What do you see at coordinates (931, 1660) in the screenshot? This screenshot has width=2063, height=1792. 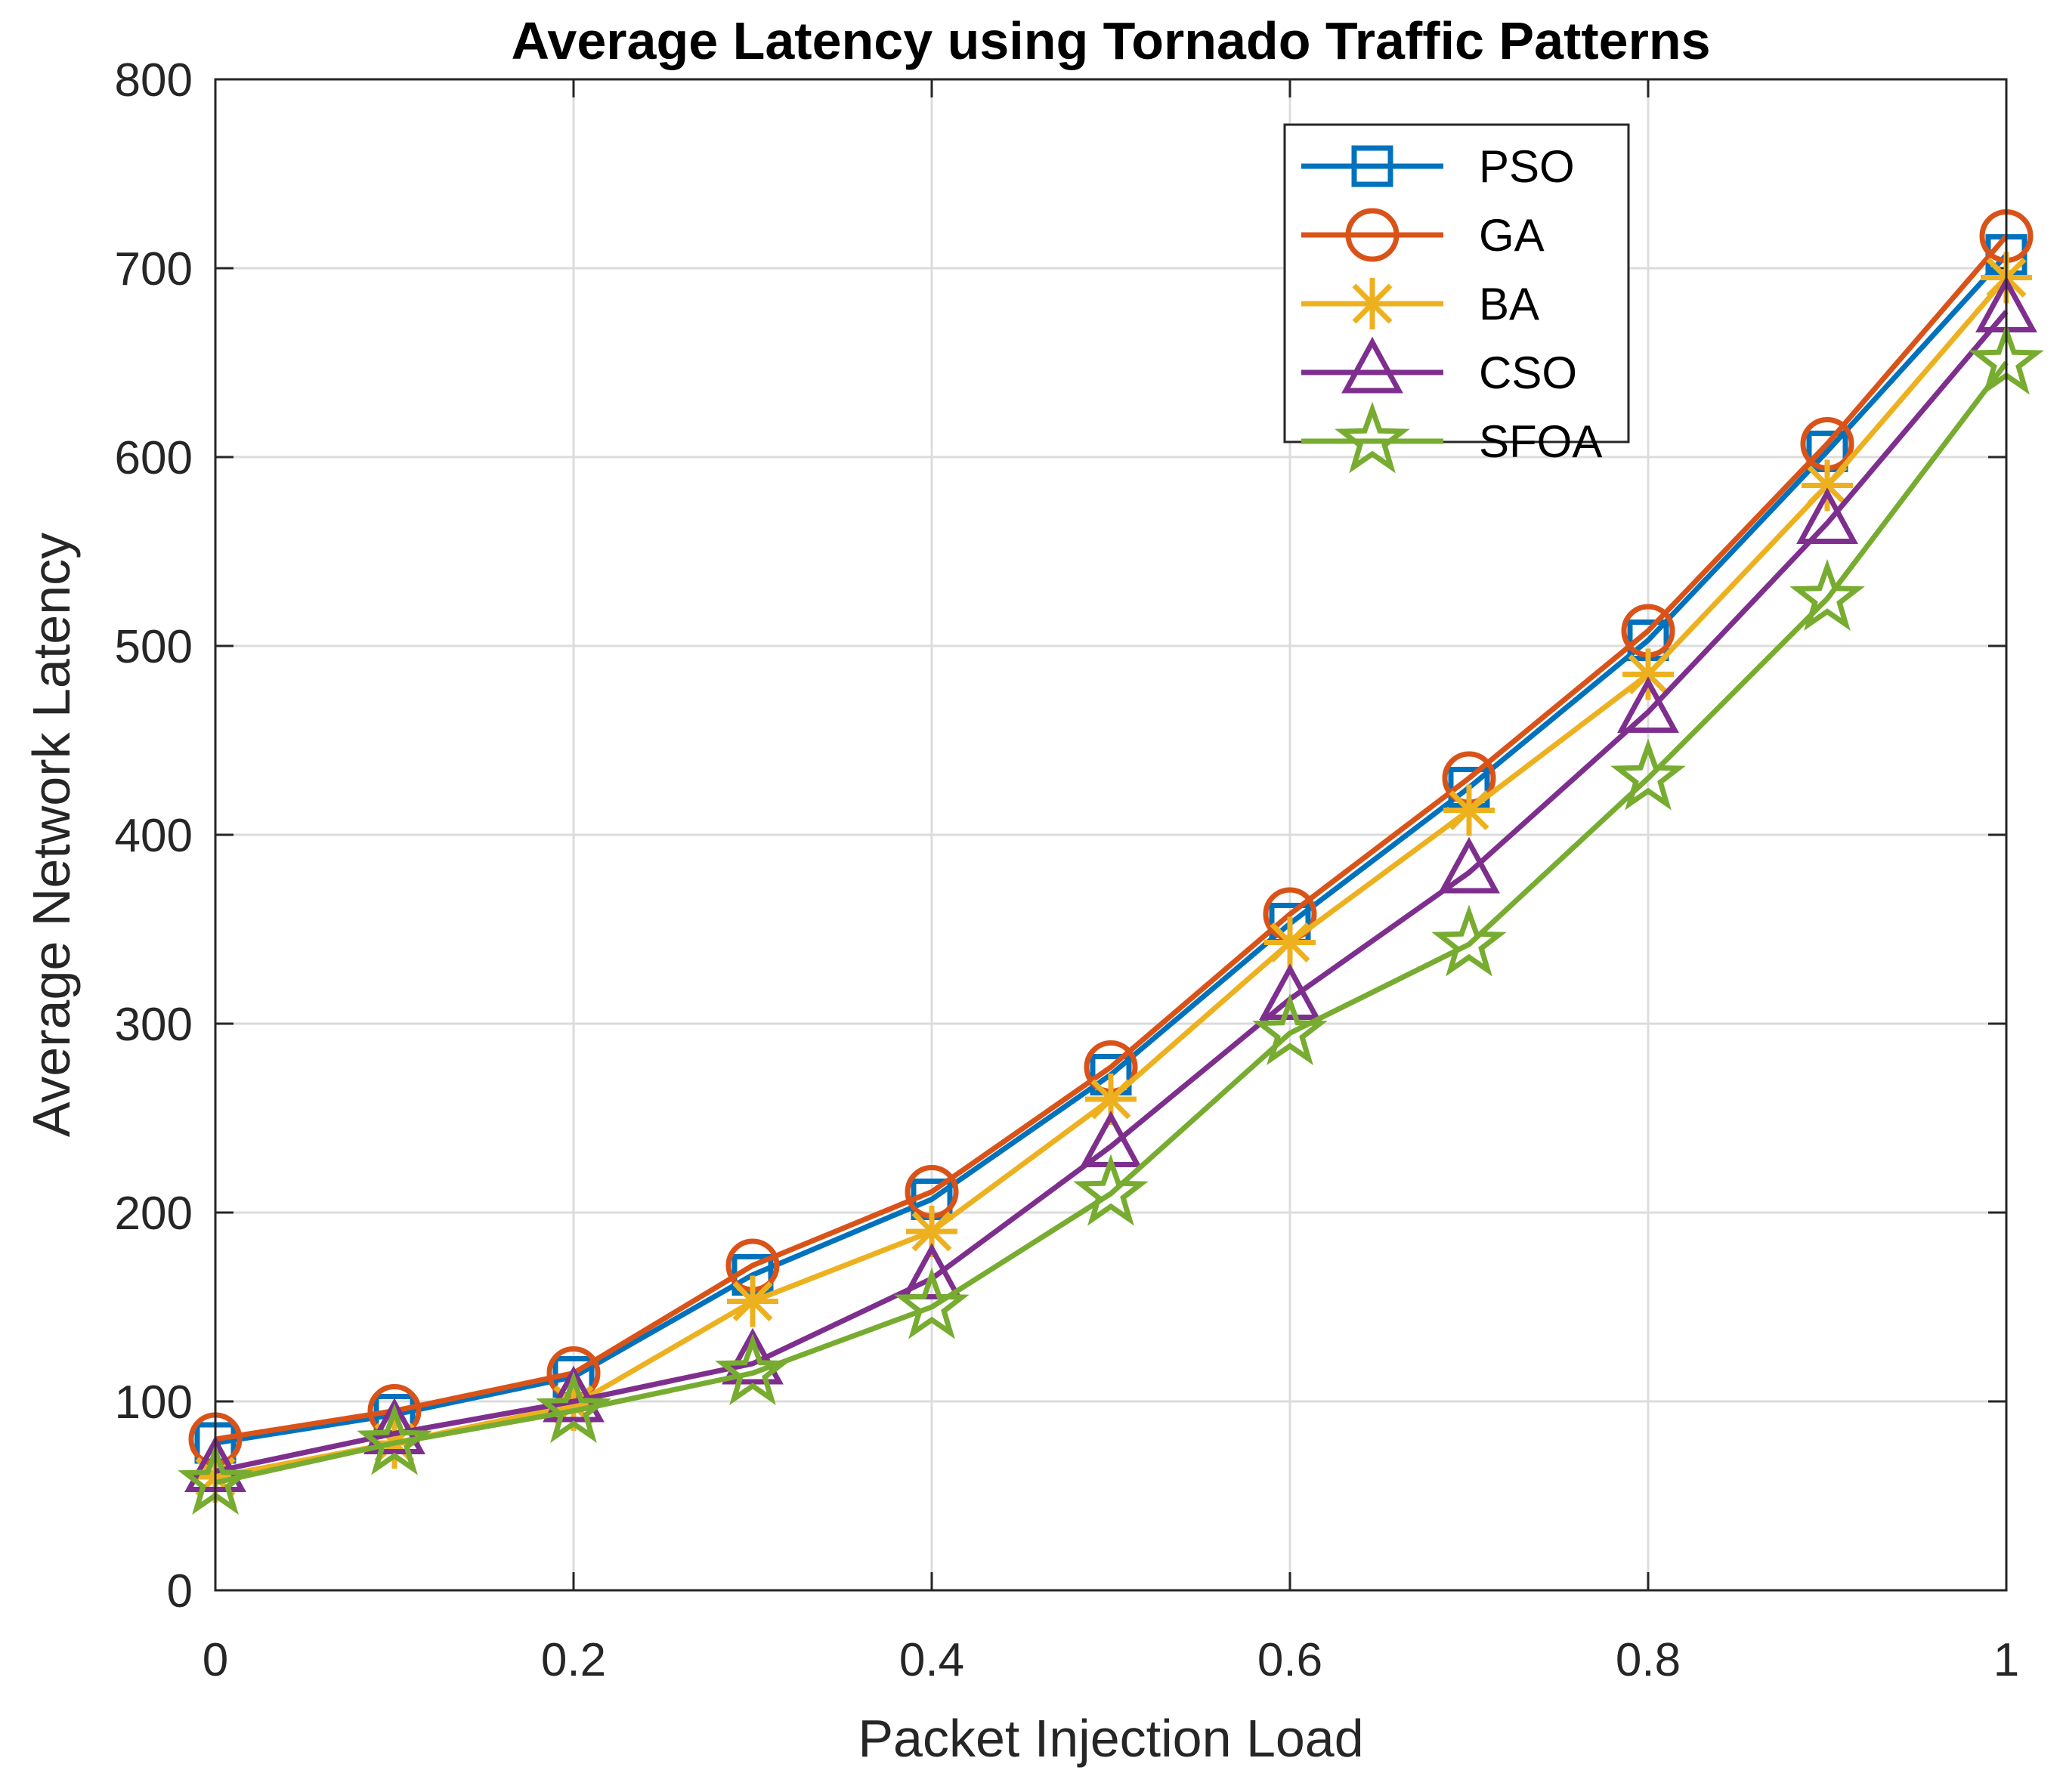 I see `x-tick-label: 0.4` at bounding box center [931, 1660].